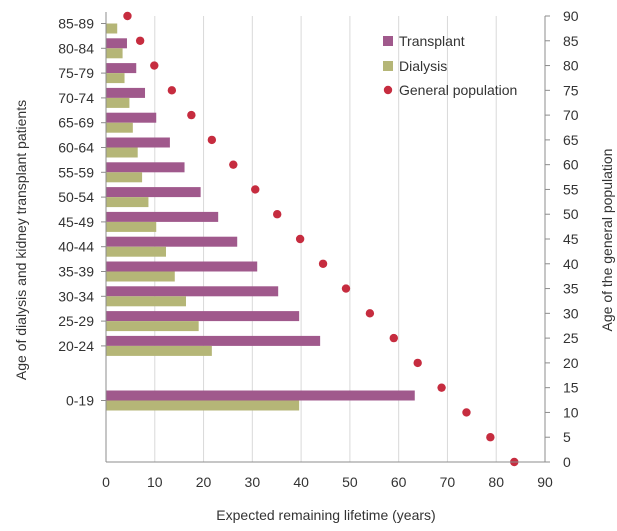 This screenshot has height=531, width=617. Describe the element at coordinates (567, 437) in the screenshot. I see `y2-tick-label: 5` at that location.